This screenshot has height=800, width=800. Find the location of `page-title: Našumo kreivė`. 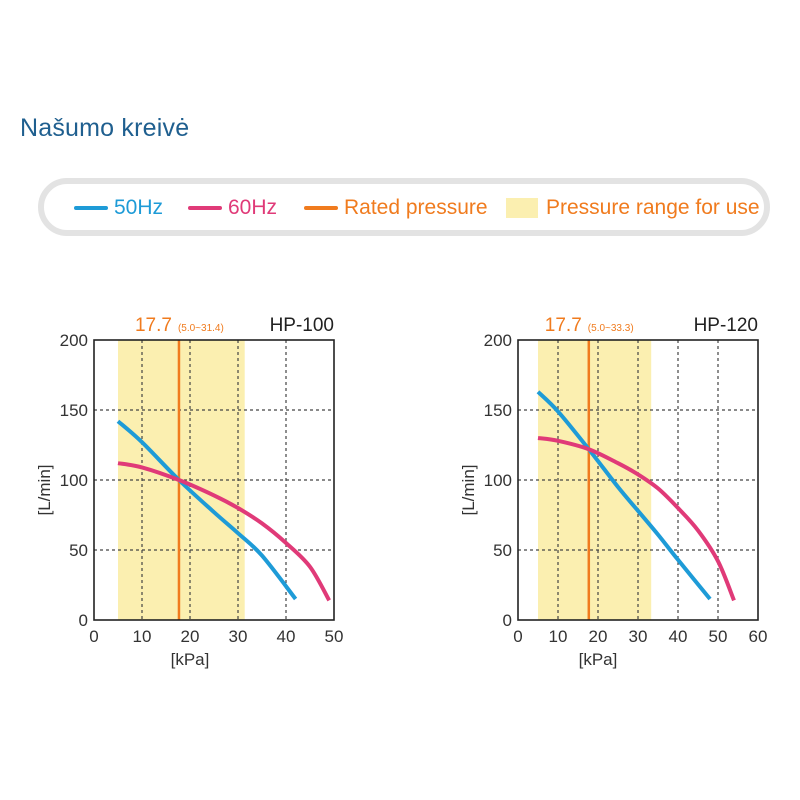

page-title: Našumo kreivė is located at coordinates (105, 128).